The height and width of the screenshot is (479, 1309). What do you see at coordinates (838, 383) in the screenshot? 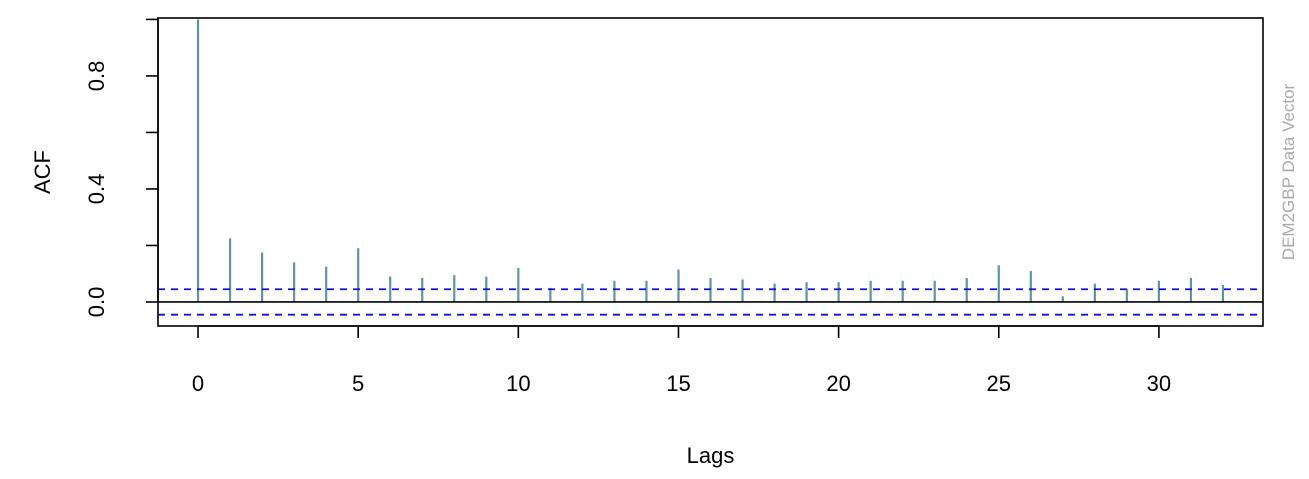
I see `x-tick-label: 20` at bounding box center [838, 383].